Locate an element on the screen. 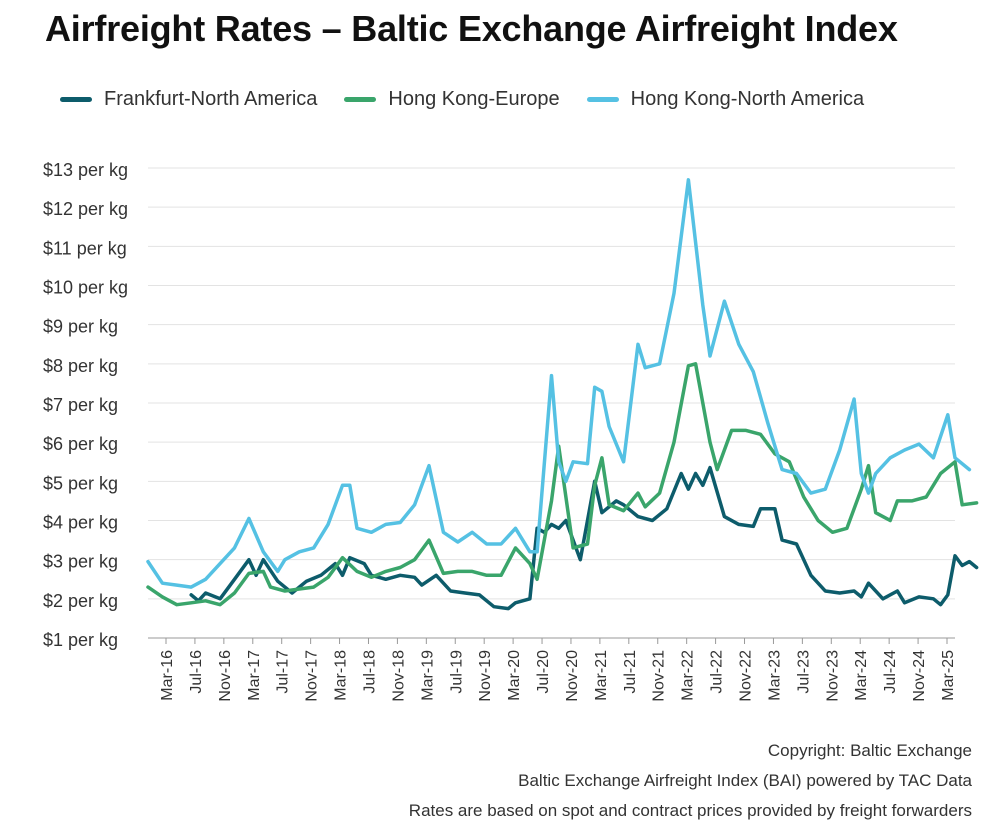  y-tick-label: $4 per kg is located at coordinates (80, 523).